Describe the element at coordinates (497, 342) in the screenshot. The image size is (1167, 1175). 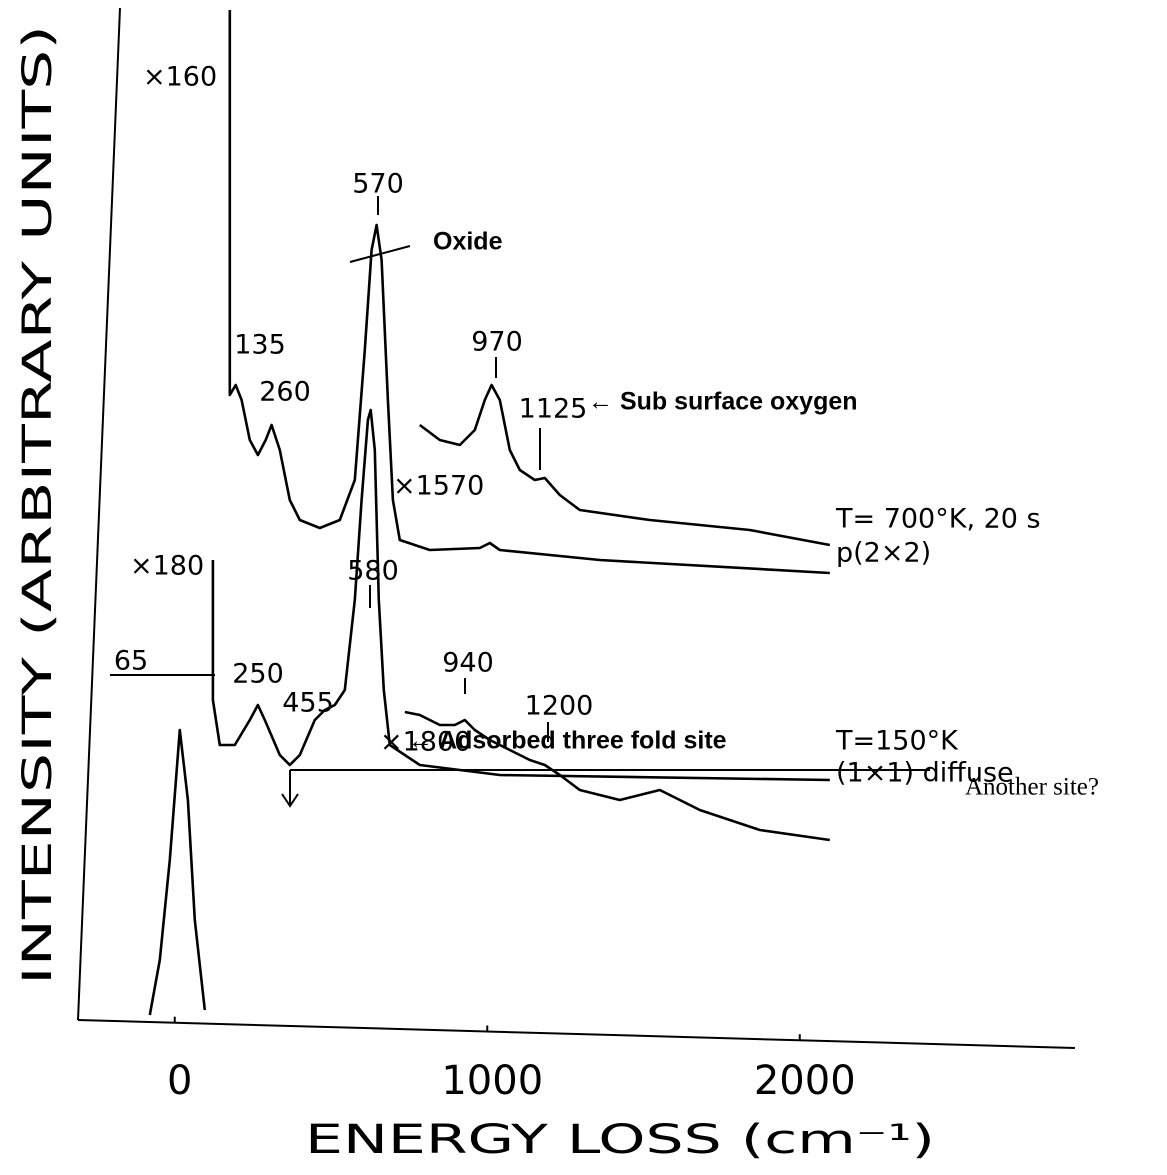
I see `peak-label: 970` at that location.